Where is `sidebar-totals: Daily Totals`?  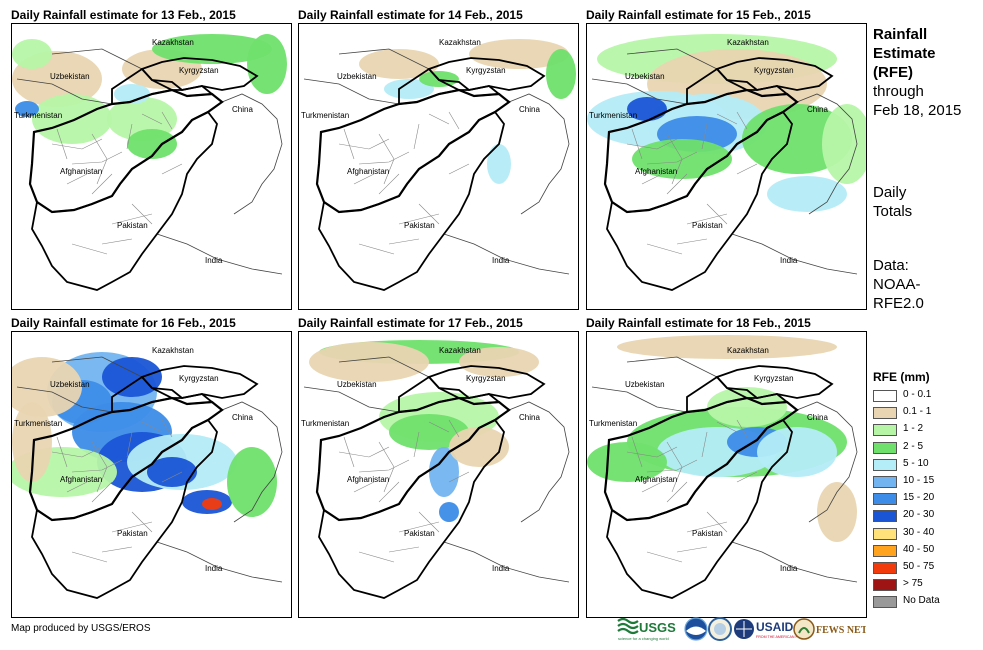
sidebar-totals: Daily Totals is located at coordinates (892, 202).